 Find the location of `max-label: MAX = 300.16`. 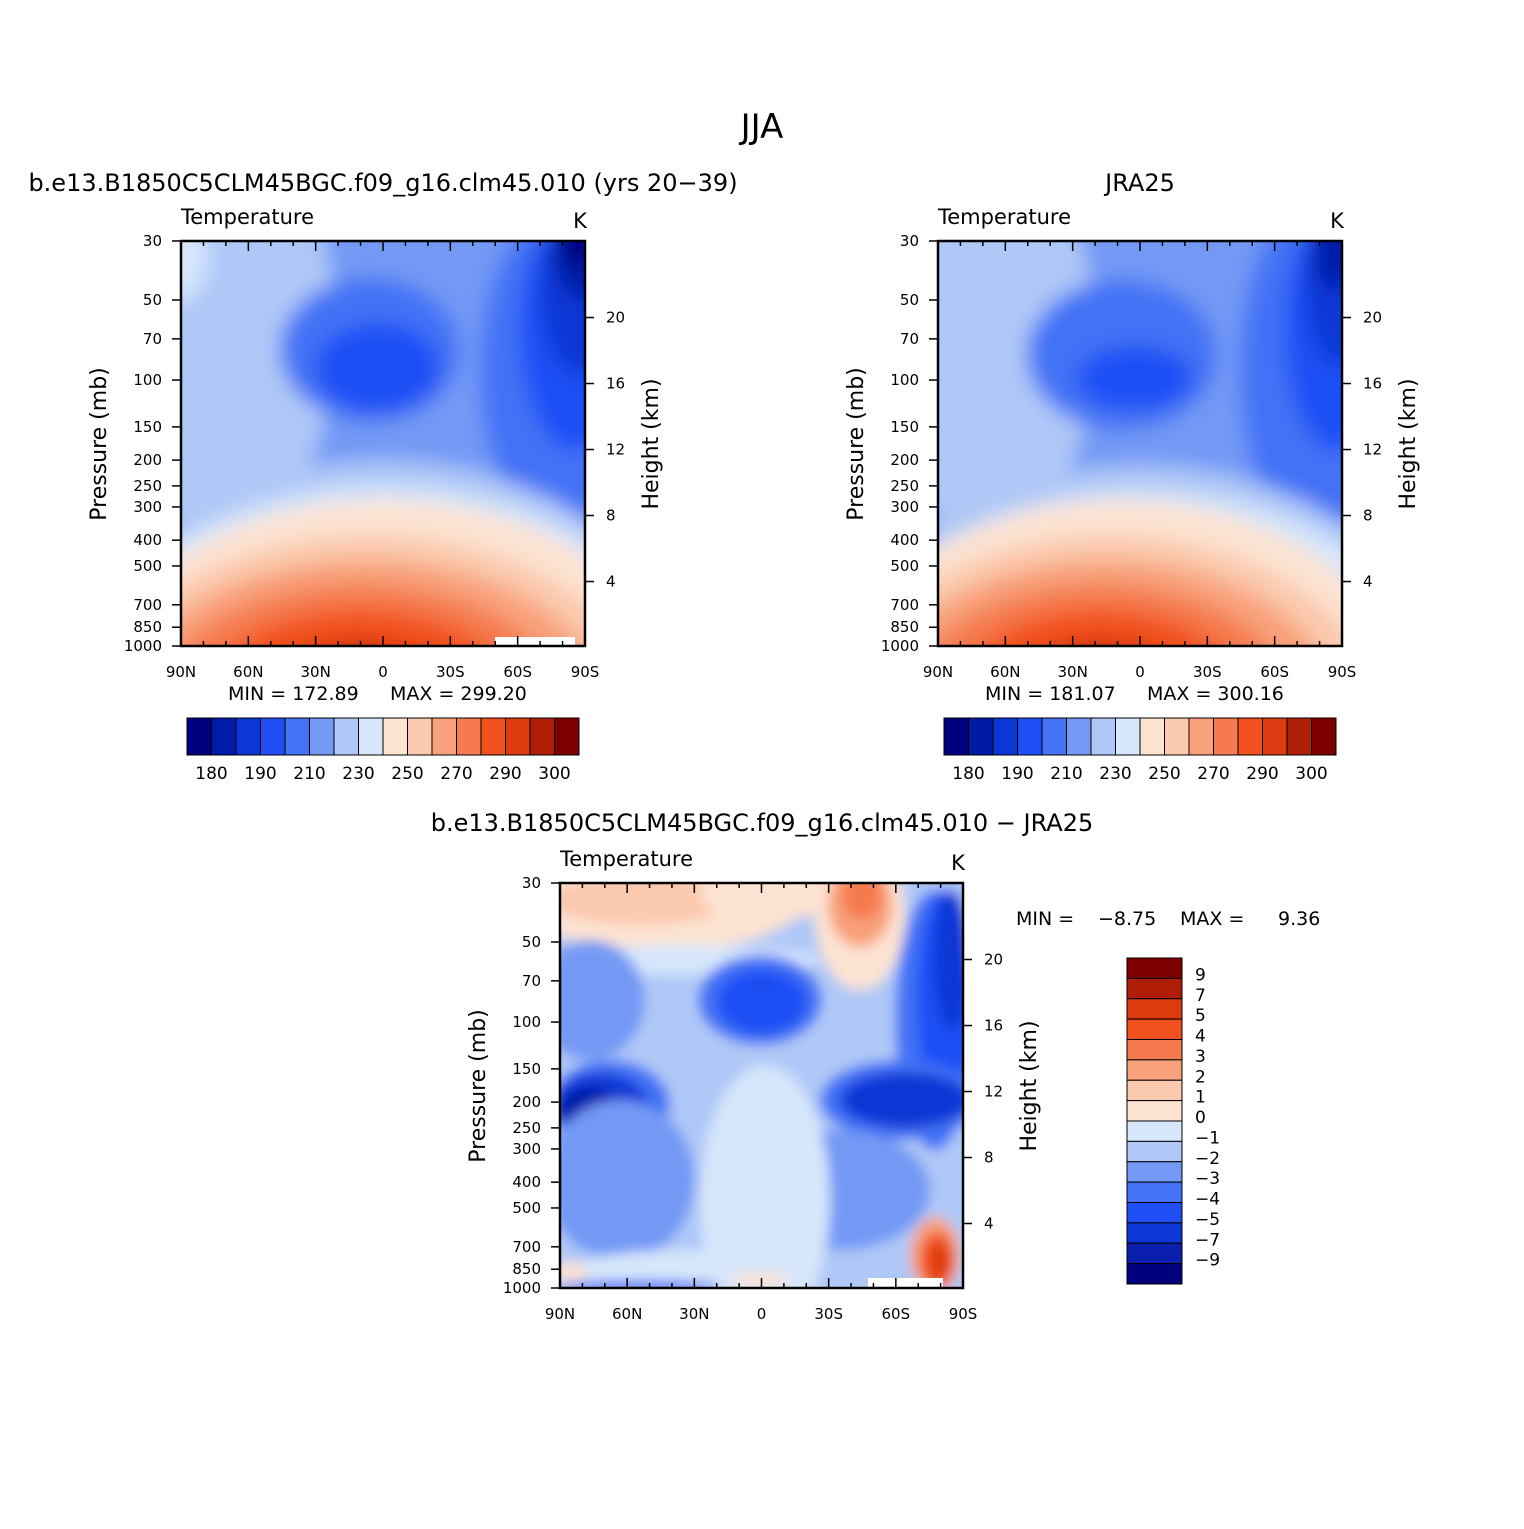

max-label: MAX = 300.16 is located at coordinates (1215, 694).